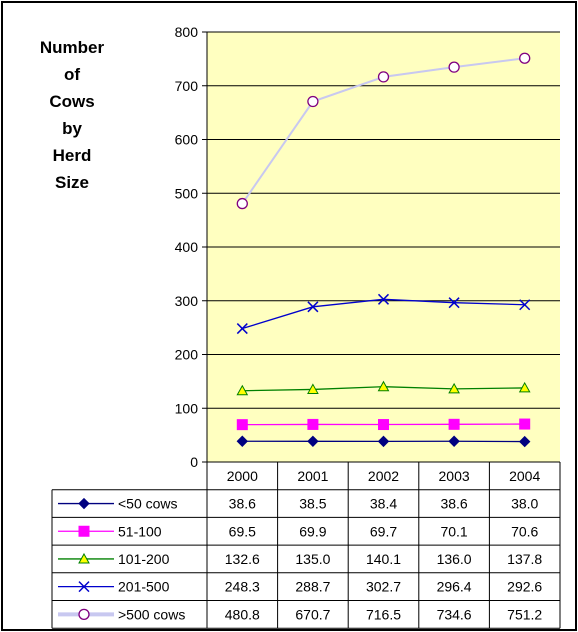 This screenshot has width=578, height=632. I want to click on data-cell: 69.5, so click(242, 531).